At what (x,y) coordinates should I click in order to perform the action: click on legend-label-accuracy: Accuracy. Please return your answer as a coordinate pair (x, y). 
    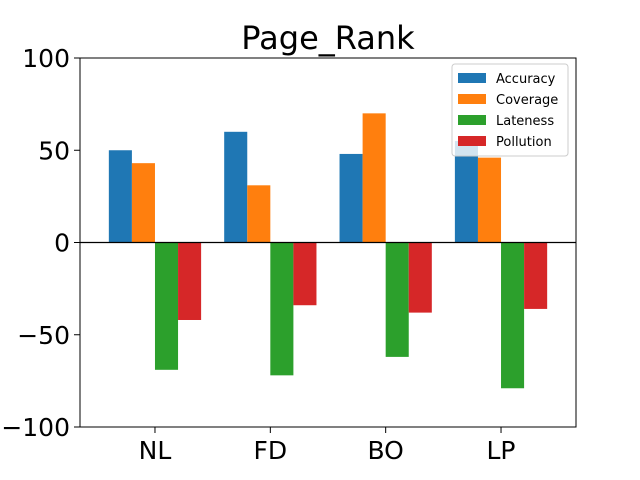
    Looking at the image, I should click on (526, 79).